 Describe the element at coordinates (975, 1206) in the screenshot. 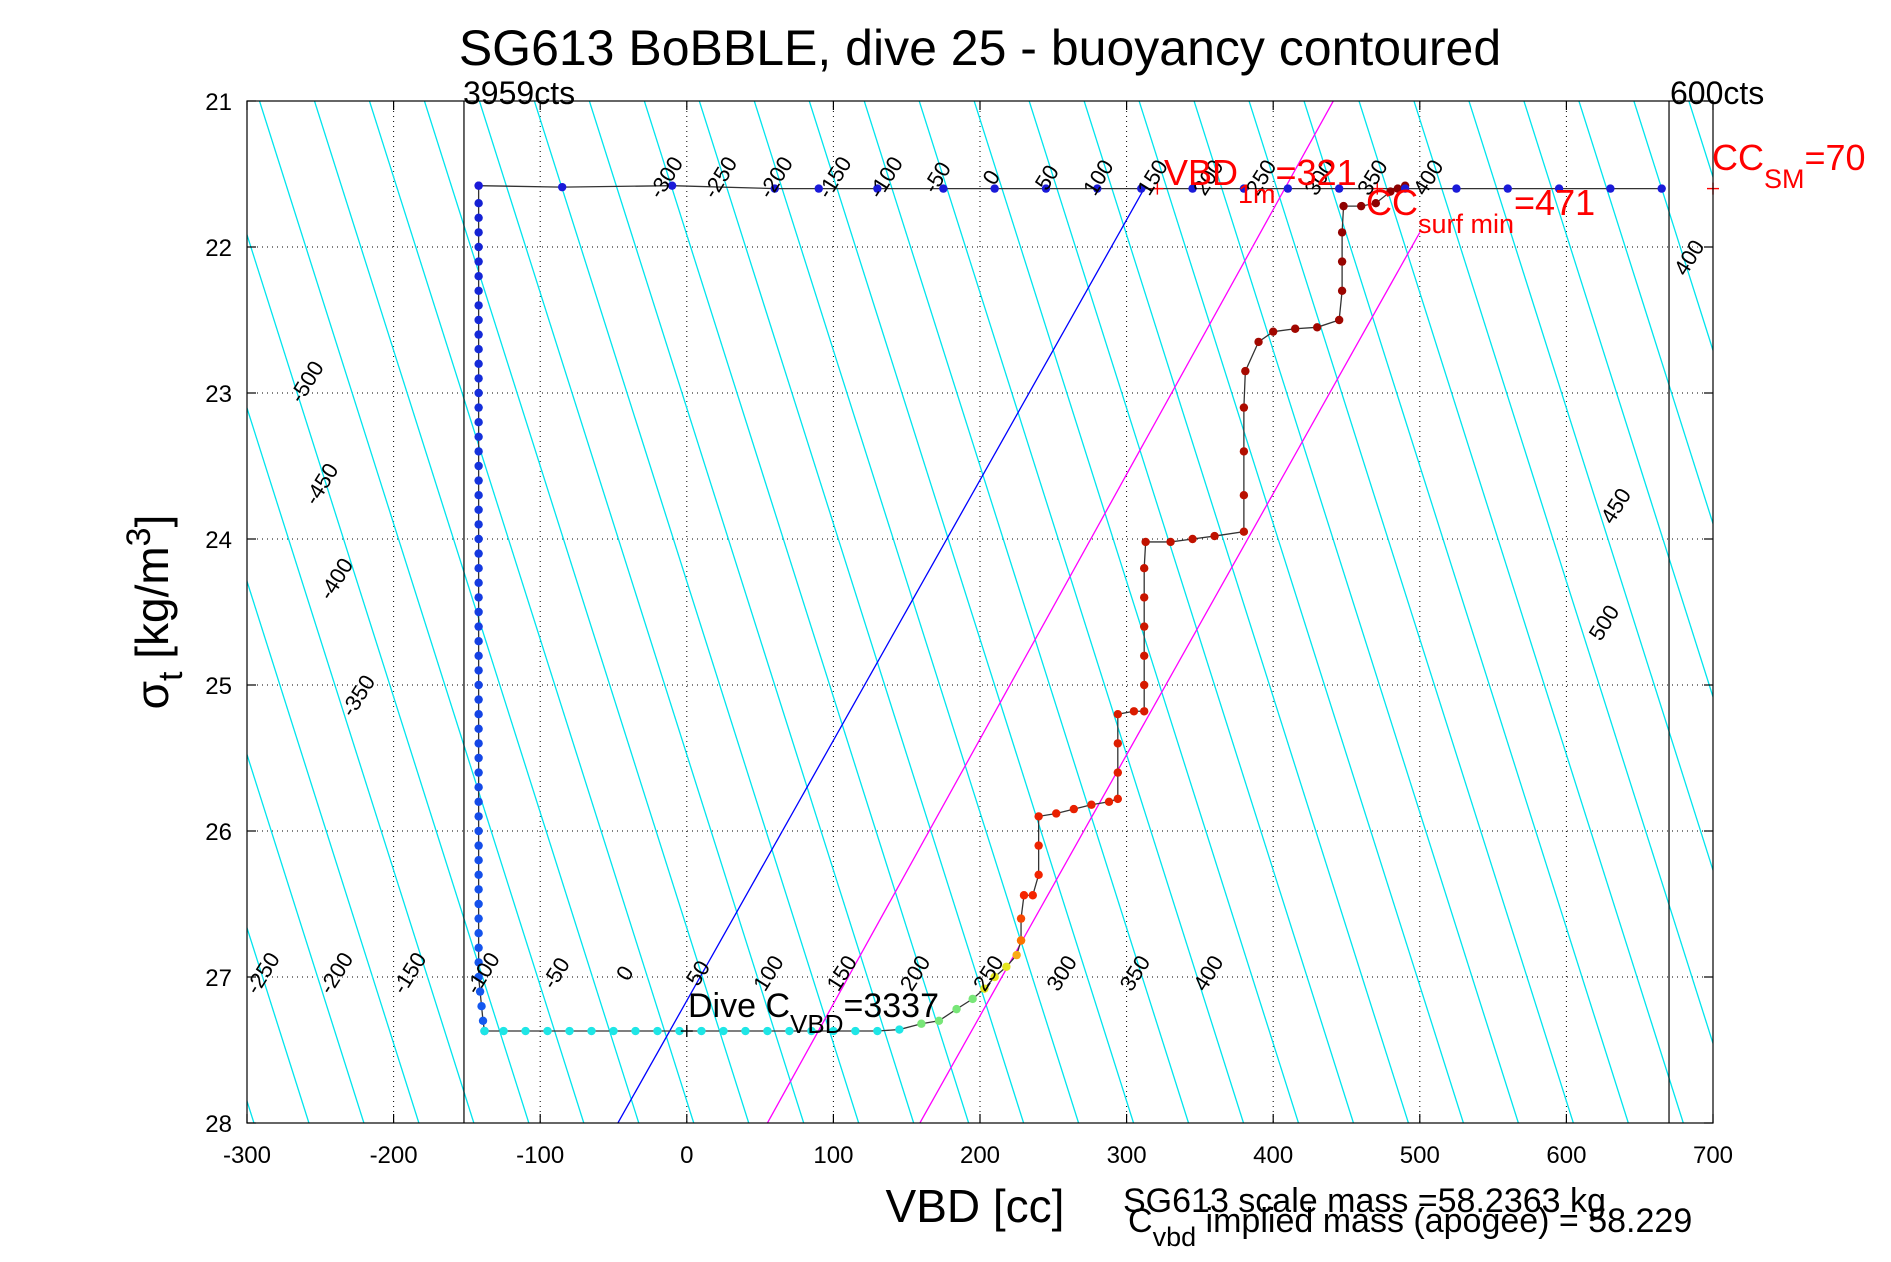

I see `x-axis-label: VBD [cc]` at that location.